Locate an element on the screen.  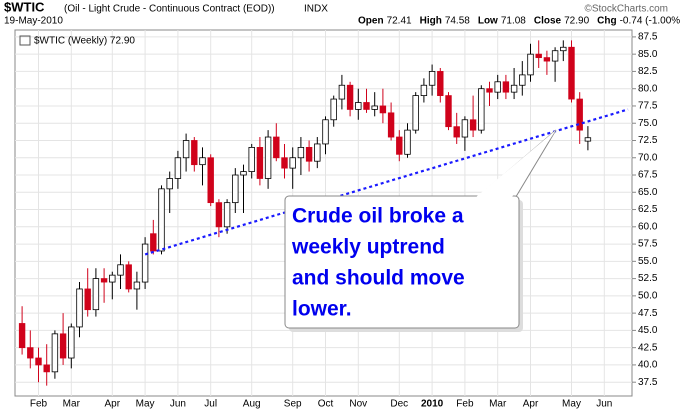
y-tick-label: 52.5 is located at coordinates (648, 278).